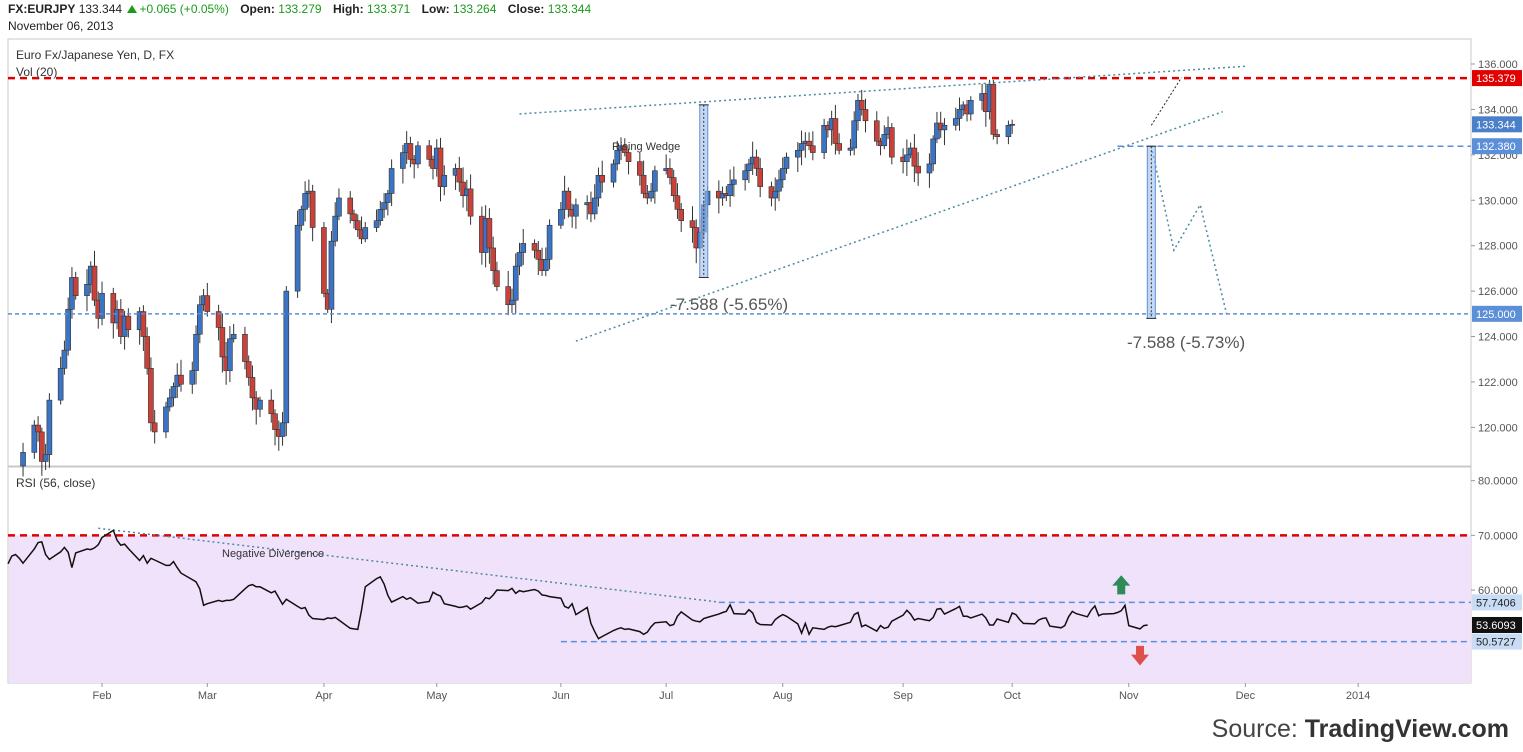 The height and width of the screenshot is (752, 1523). I want to click on price-tick-label: 124.000, so click(1498, 338).